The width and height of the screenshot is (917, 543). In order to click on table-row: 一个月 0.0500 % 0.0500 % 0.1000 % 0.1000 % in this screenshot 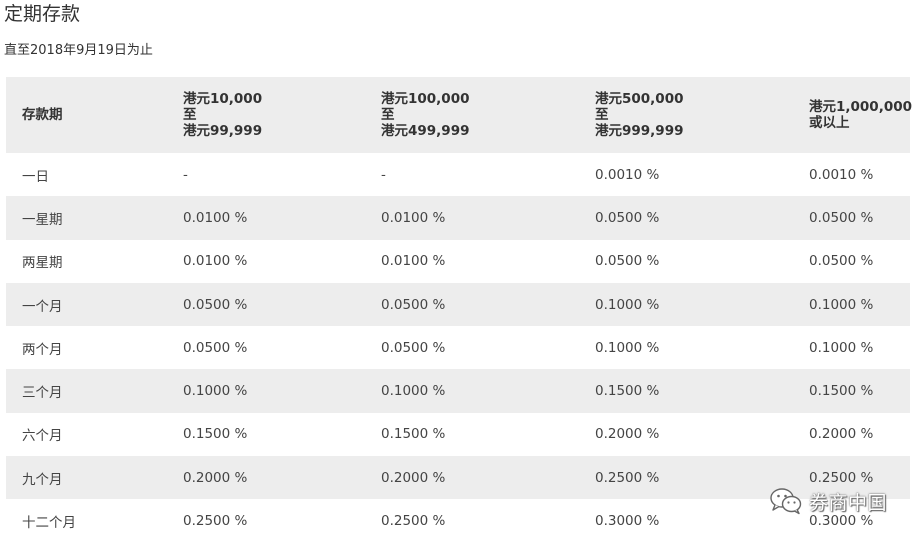, I will do `click(458, 304)`.